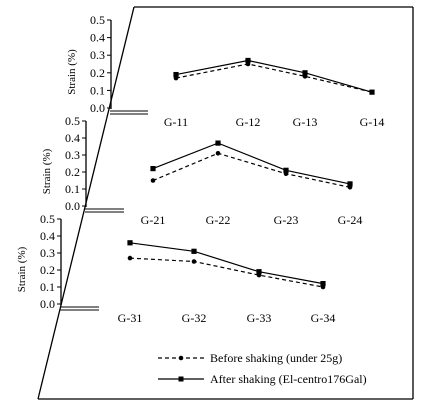 This screenshot has height=402, width=424. What do you see at coordinates (259, 318) in the screenshot?
I see `category-label: G-33` at bounding box center [259, 318].